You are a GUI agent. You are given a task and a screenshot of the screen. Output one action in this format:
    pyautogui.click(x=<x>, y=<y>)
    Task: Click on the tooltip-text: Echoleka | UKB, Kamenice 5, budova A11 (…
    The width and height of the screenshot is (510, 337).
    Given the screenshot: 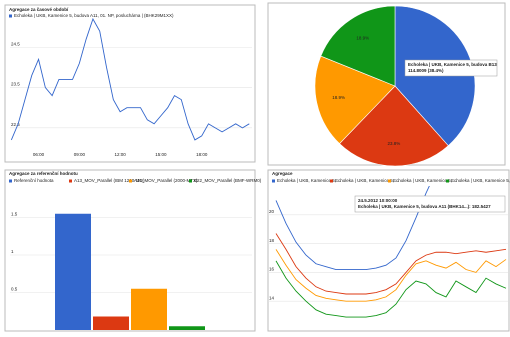 What is the action you would take?
    pyautogui.click(x=424, y=206)
    